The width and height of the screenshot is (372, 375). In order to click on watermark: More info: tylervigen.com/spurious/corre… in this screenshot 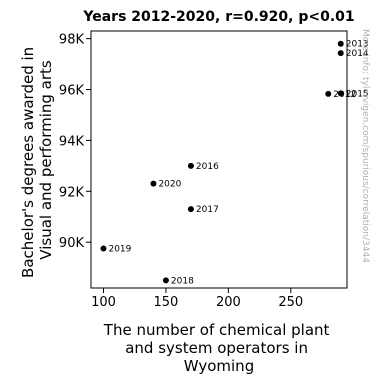, I will do `click(365, 146)`.